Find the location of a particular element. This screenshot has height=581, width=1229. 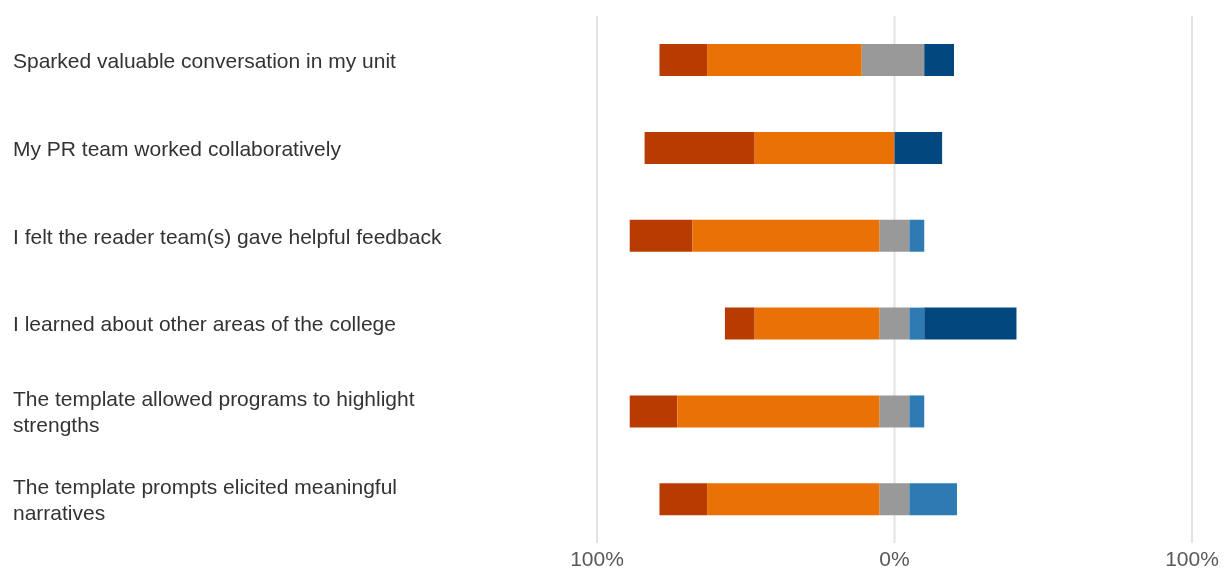

y-tick-label: The template prompts elicited meaningful narratives is located at coordinates (205, 499).